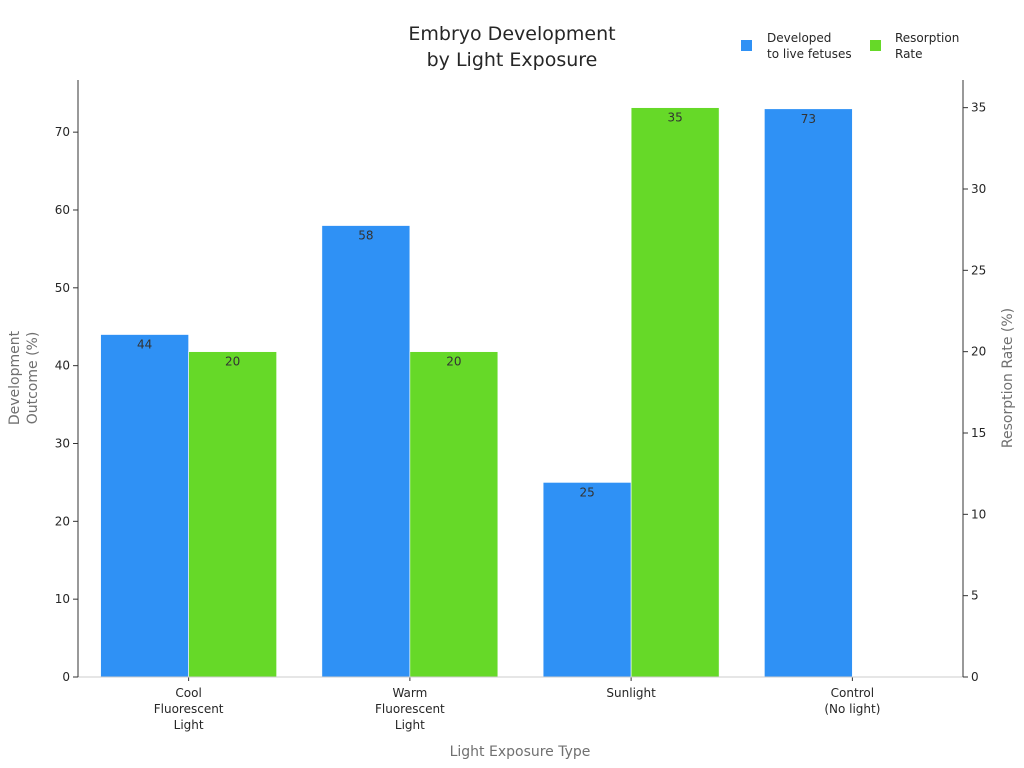 The image size is (1024, 768). I want to click on legend-swatch-developed, so click(746, 45).